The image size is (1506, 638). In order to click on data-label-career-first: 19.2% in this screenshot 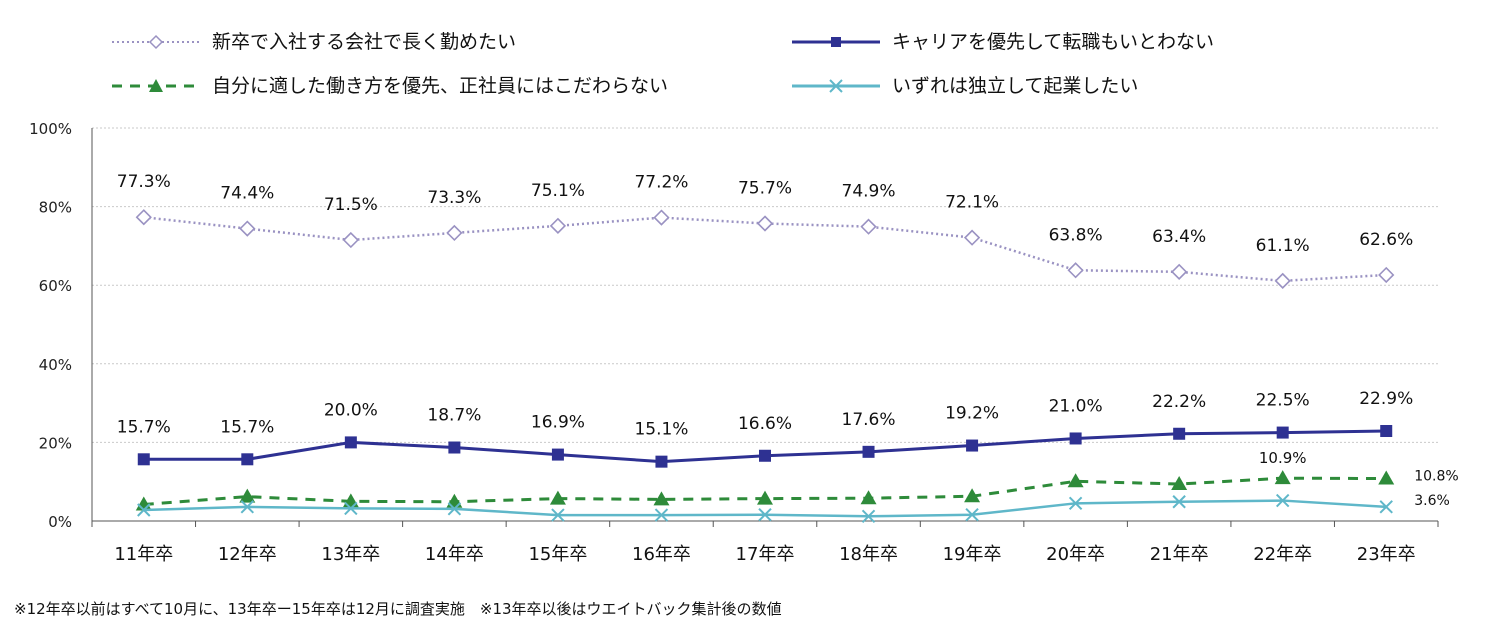, I will do `click(972, 414)`.